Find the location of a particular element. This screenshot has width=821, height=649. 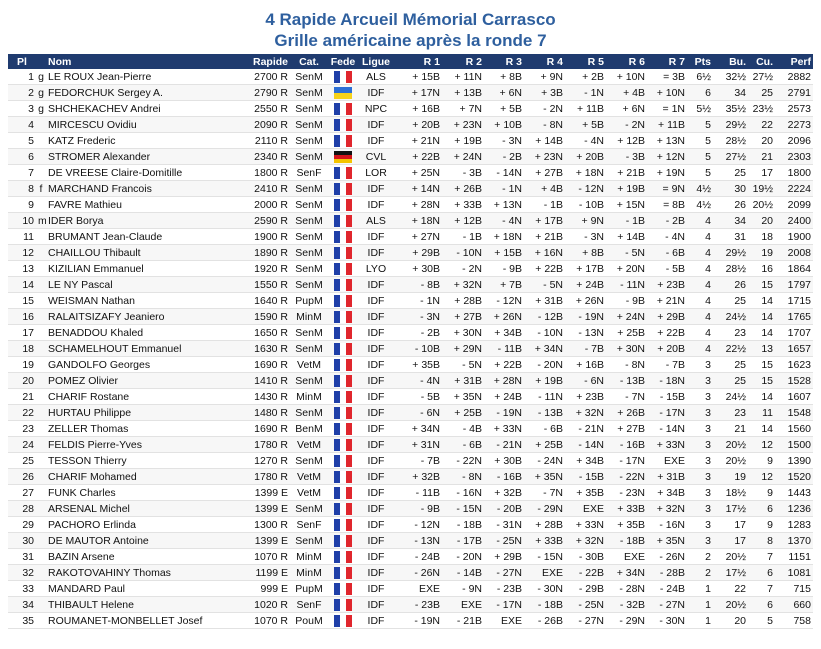

cell: 1590 R is located at coordinates (265, 316).